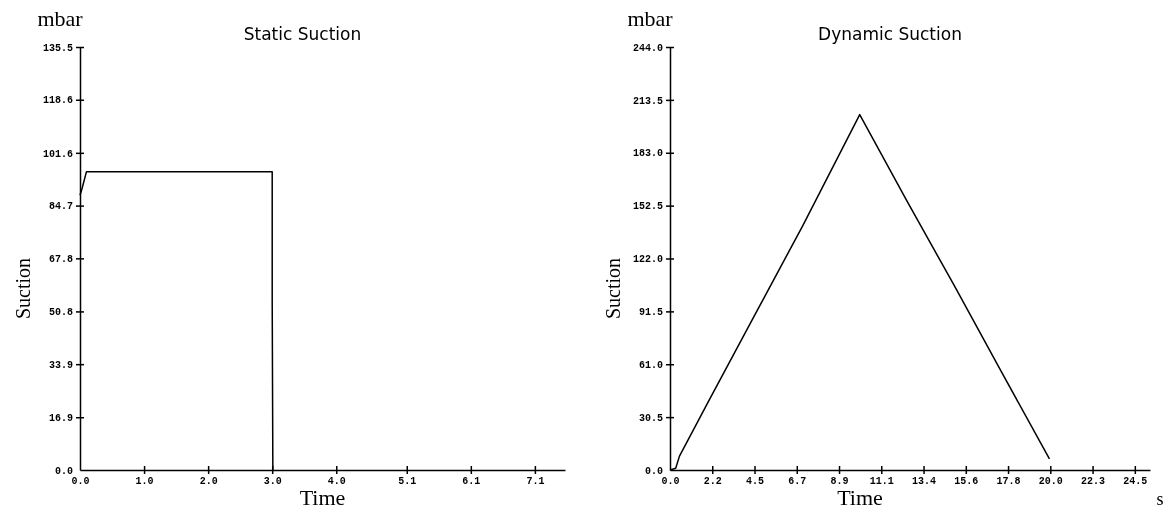  Describe the element at coordinates (966, 482) in the screenshot. I see `x-tick-label: 15.6` at that location.